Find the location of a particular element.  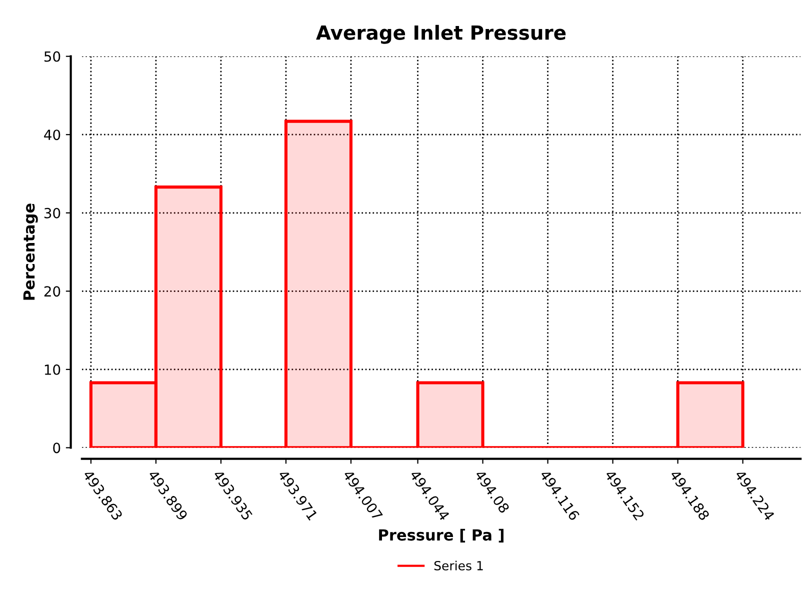

y-tick-label: 40 is located at coordinates (52, 135).